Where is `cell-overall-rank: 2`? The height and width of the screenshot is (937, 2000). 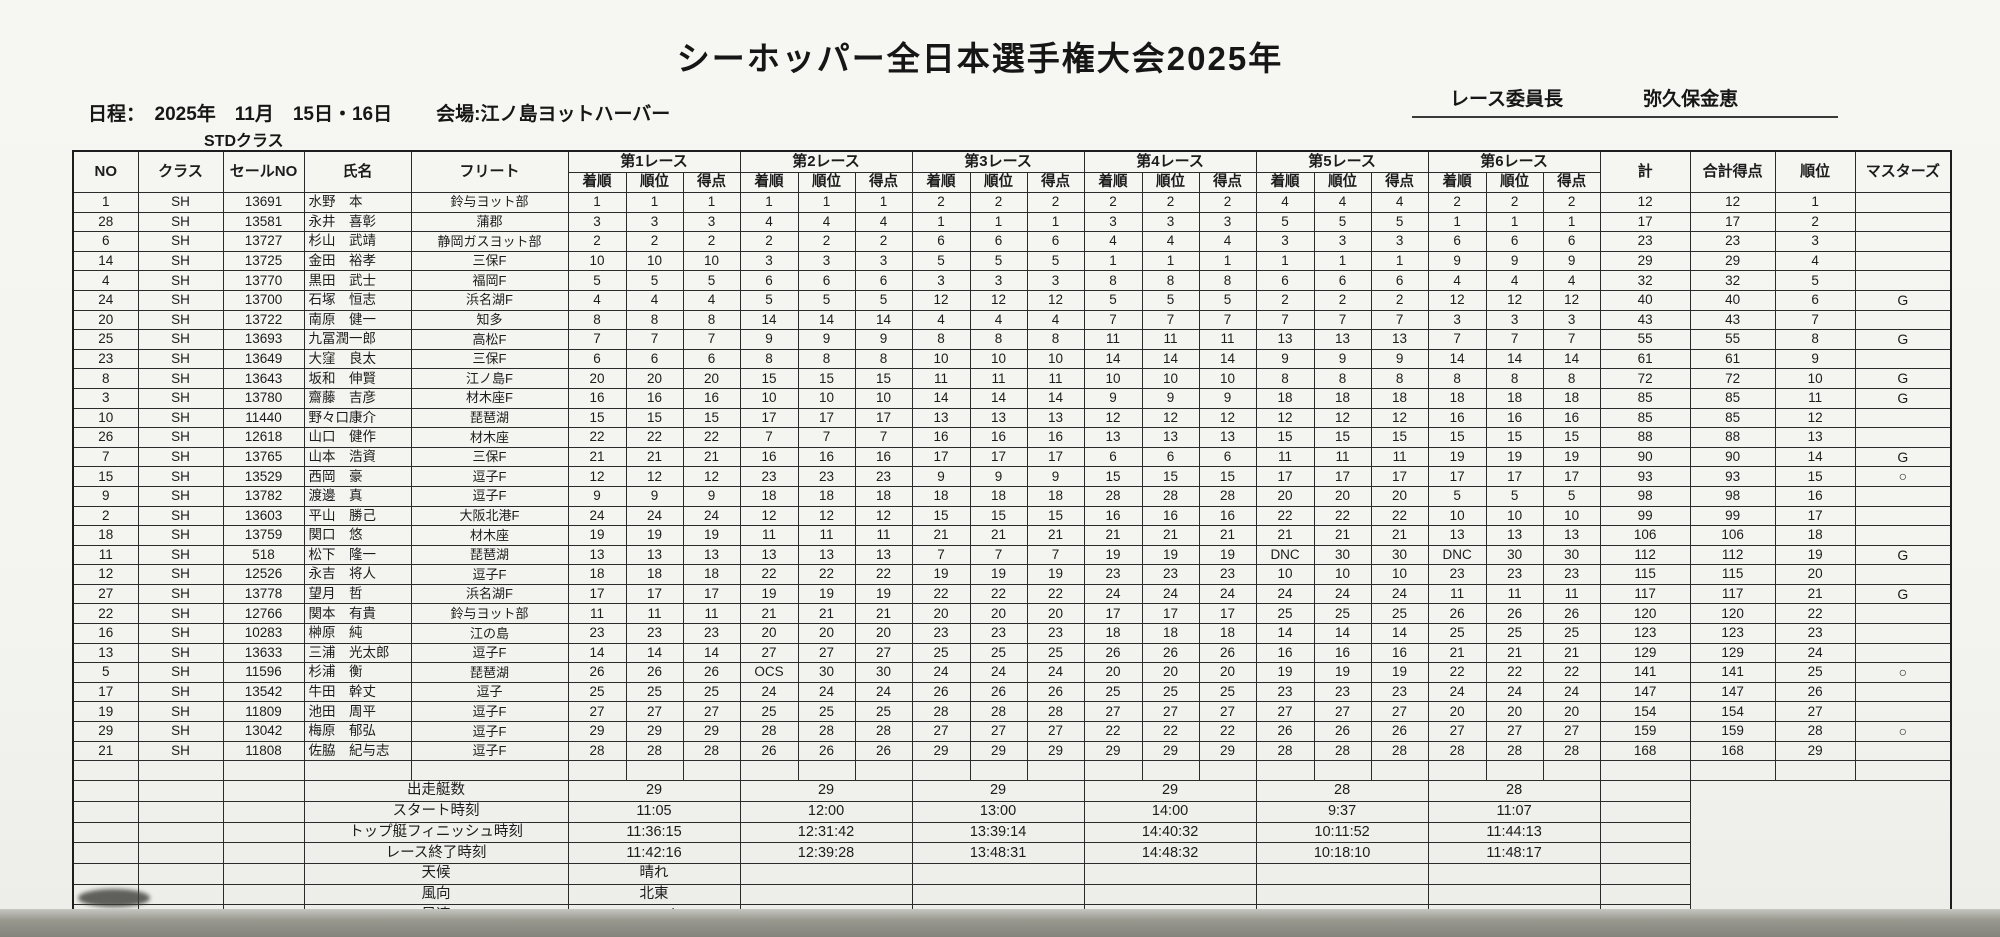 cell-overall-rank: 2 is located at coordinates (1815, 222).